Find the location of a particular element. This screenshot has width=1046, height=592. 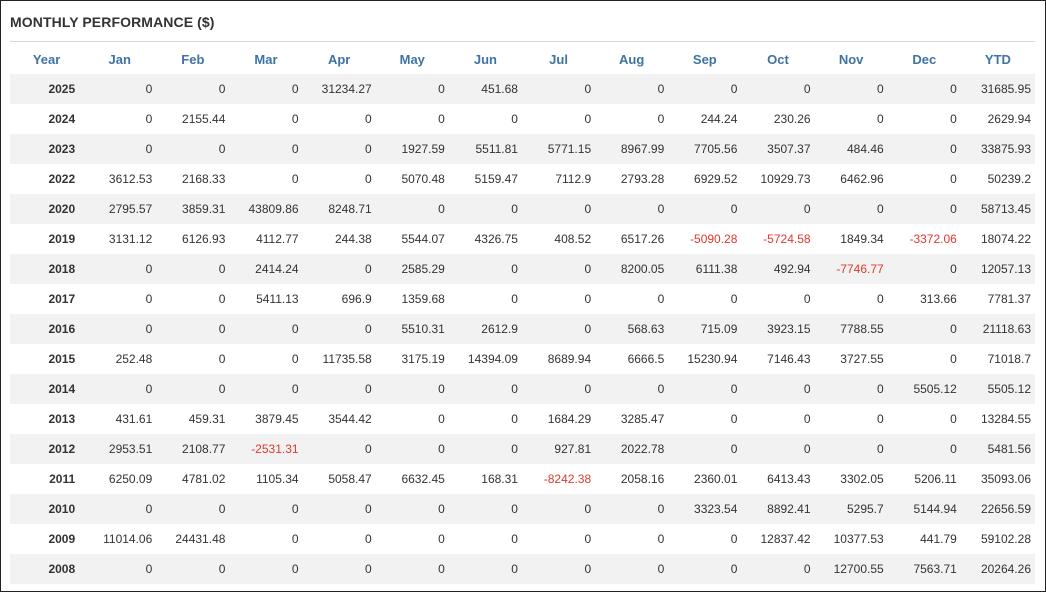

ytd-cell: 59102.28 is located at coordinates (997, 539).